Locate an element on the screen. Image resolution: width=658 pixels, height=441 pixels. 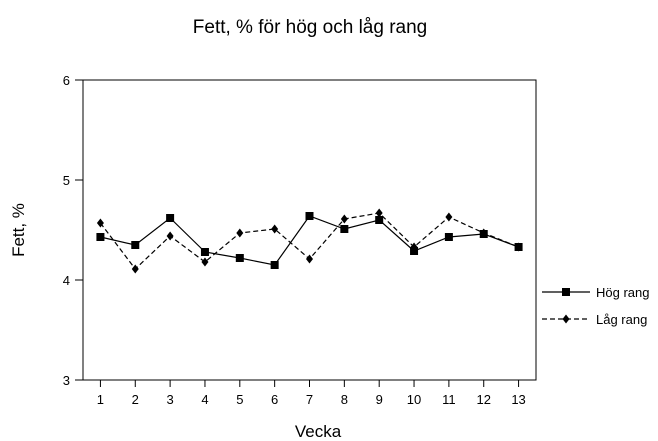
x-tick-label: 11 is located at coordinates (449, 399).